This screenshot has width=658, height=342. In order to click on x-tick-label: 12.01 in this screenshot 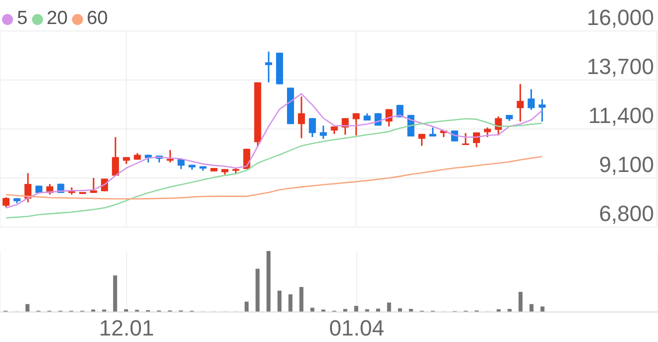, I will do `click(126, 328)`.